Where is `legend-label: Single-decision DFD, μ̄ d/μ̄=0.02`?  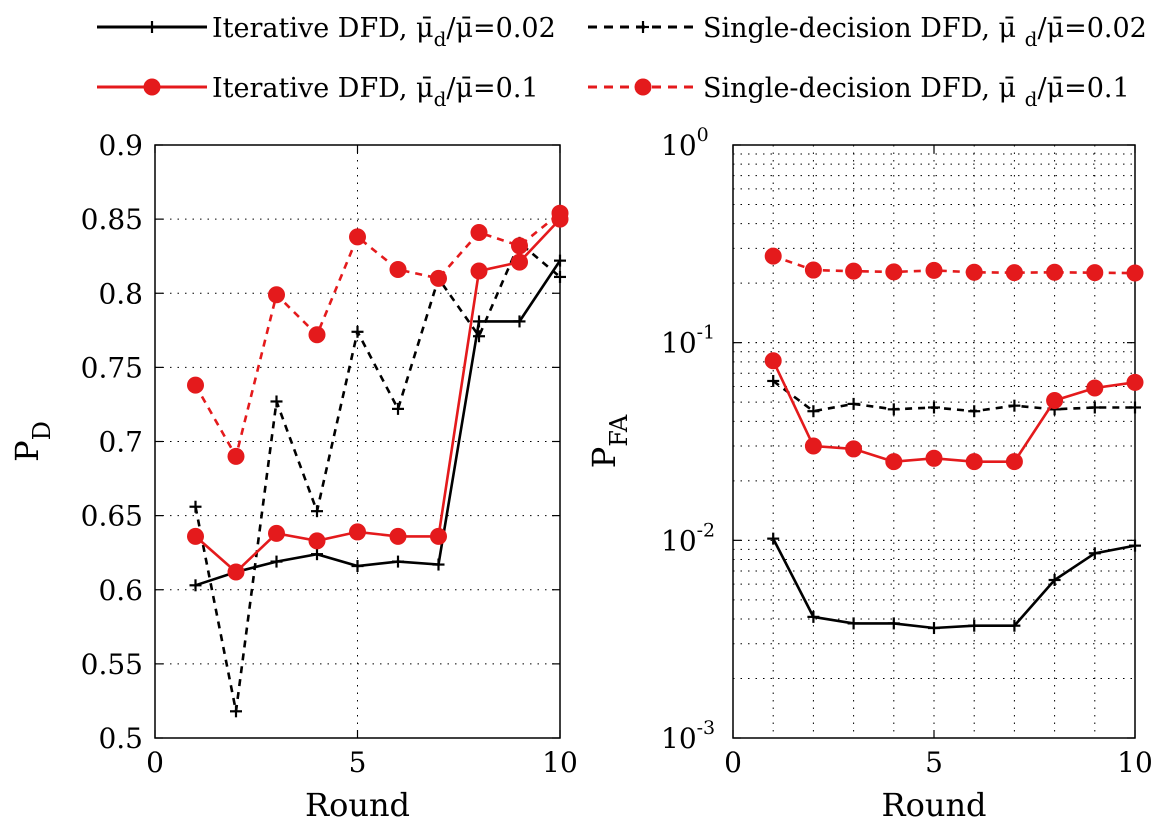
legend-label: Single-decision DFD, μ̄ d/μ̄=0.02 is located at coordinates (925, 32).